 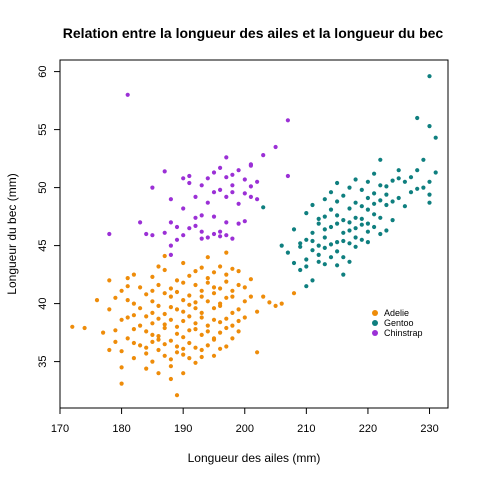 What do you see at coordinates (43, 129) in the screenshot?
I see `y-tick-label: 55` at bounding box center [43, 129].